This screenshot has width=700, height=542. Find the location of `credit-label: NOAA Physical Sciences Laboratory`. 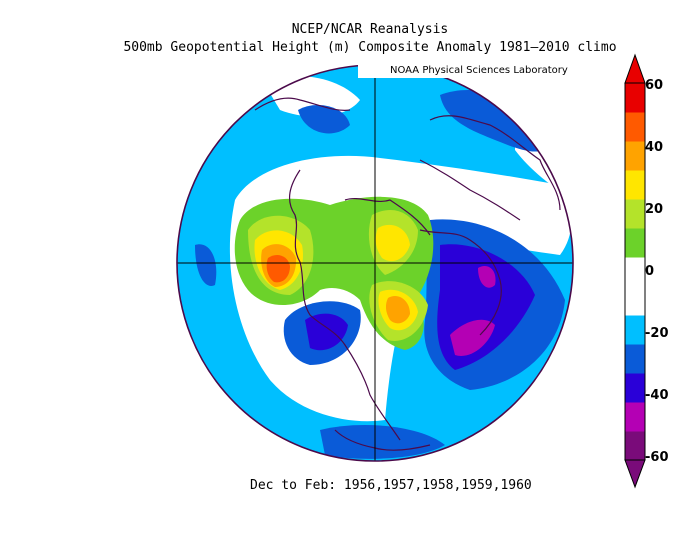

credit-label: NOAA Physical Sciences Laboratory is located at coordinates (473, 70).